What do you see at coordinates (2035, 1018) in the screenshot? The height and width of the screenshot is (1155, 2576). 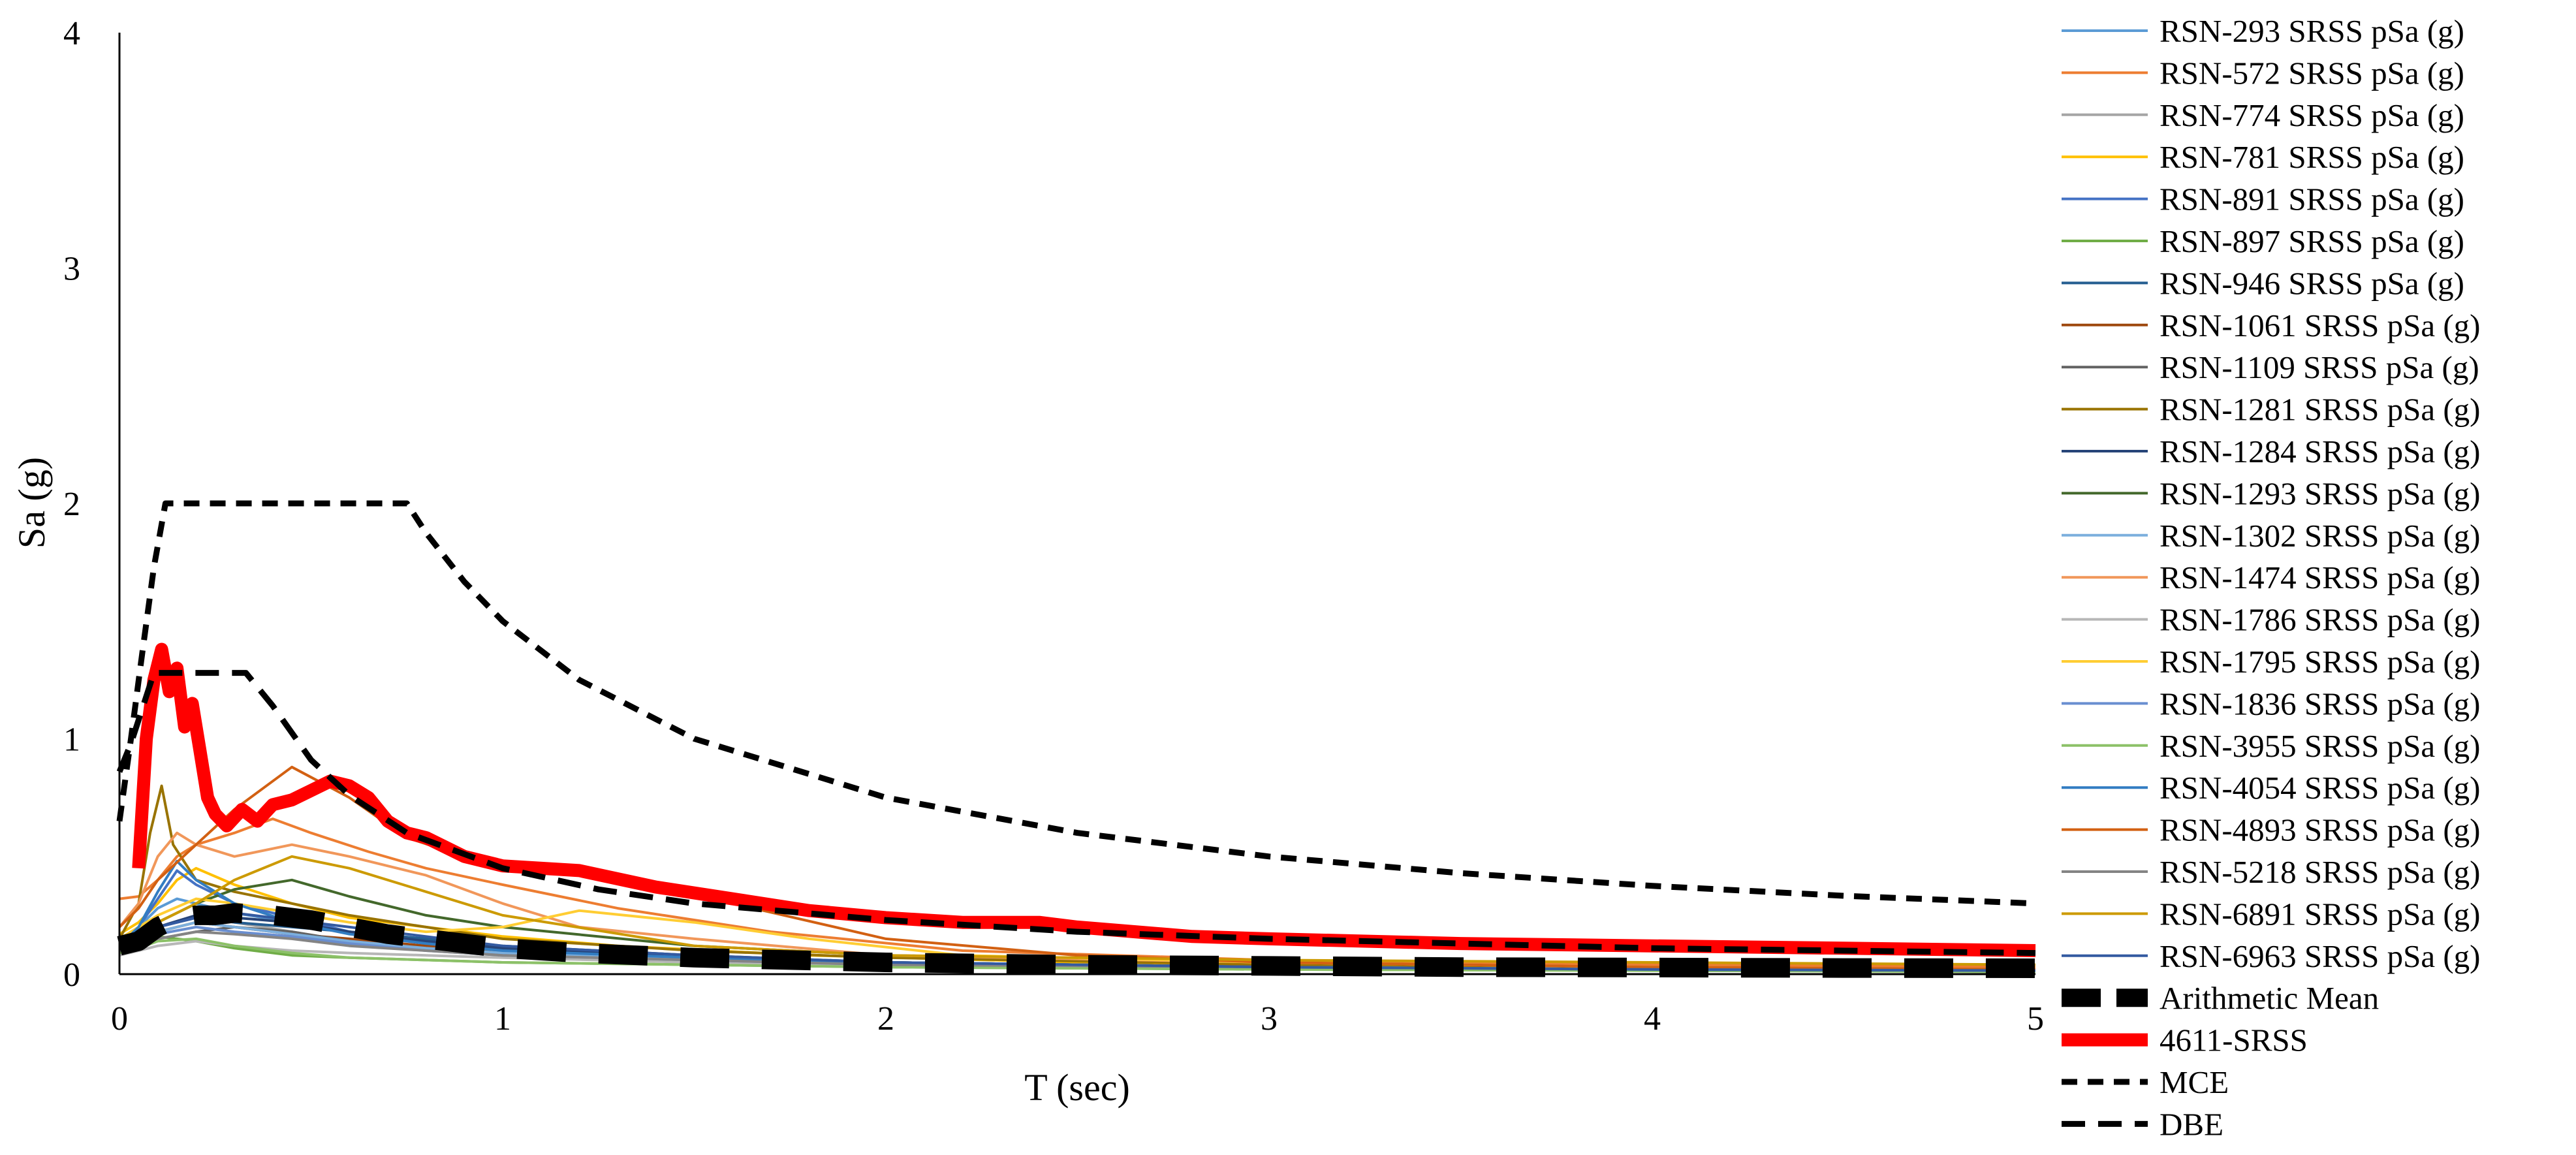 I see `x-tick-label: 5` at bounding box center [2035, 1018].